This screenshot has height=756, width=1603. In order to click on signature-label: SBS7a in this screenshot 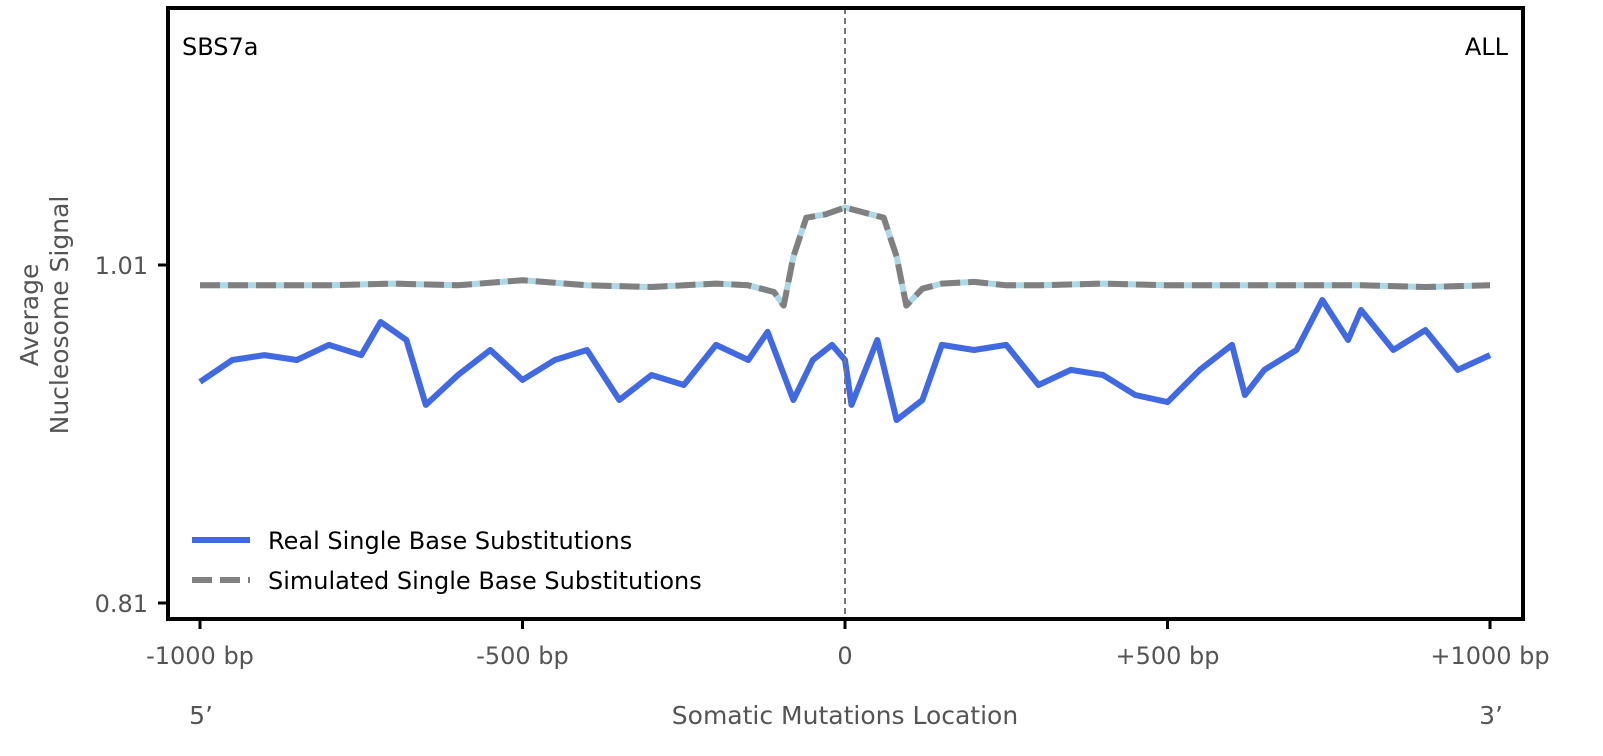, I will do `click(220, 47)`.